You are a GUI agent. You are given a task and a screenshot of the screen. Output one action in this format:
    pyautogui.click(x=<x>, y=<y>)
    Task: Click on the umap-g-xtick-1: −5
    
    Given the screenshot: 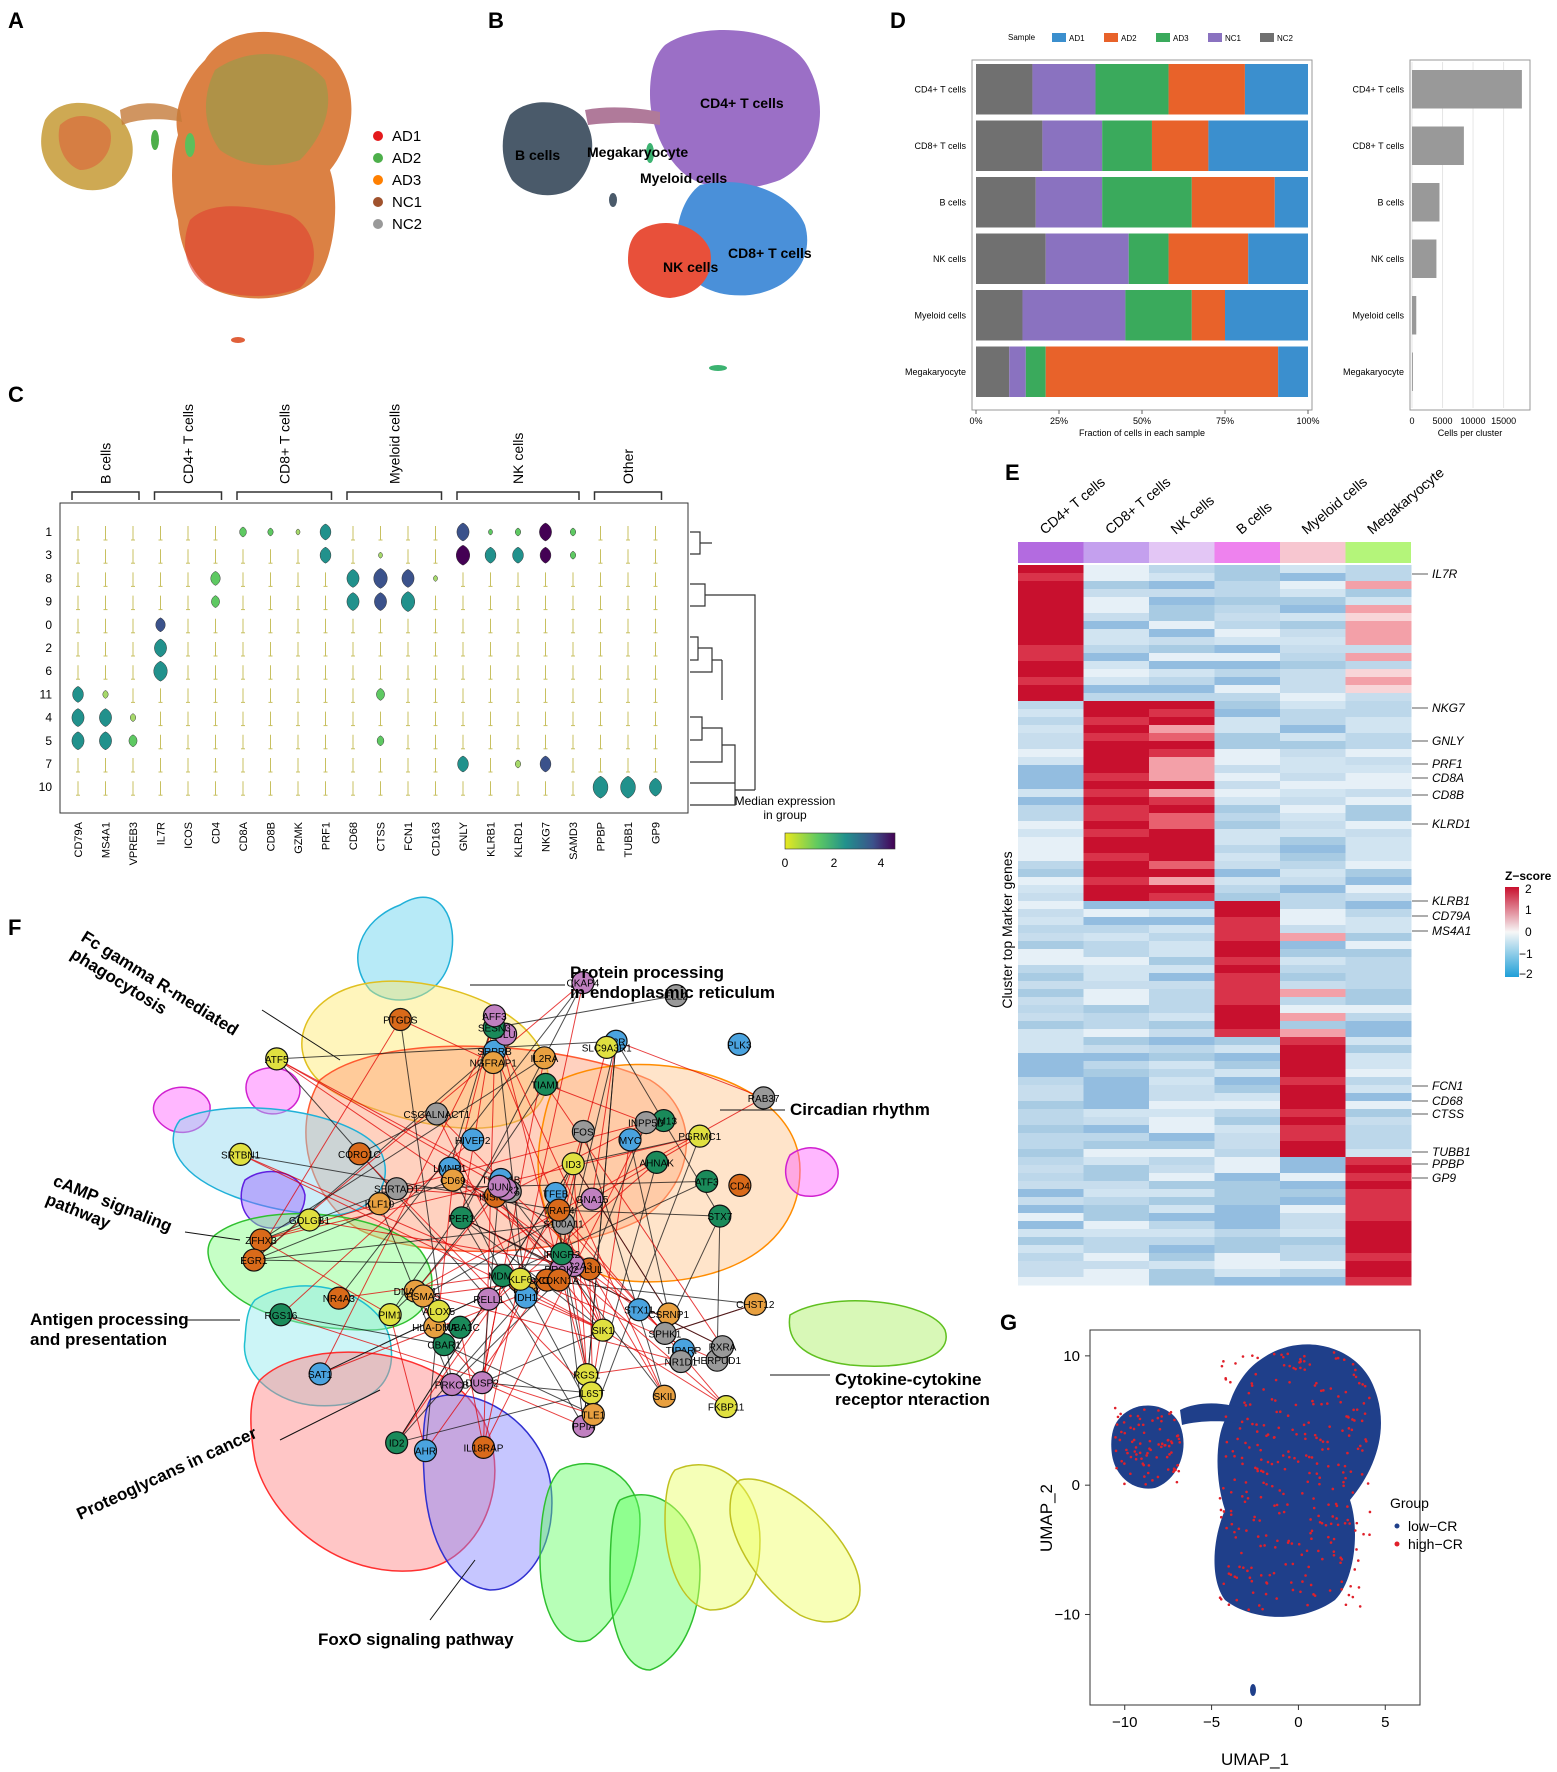 What is the action you would take?
    pyautogui.click(x=1211, y=1722)
    